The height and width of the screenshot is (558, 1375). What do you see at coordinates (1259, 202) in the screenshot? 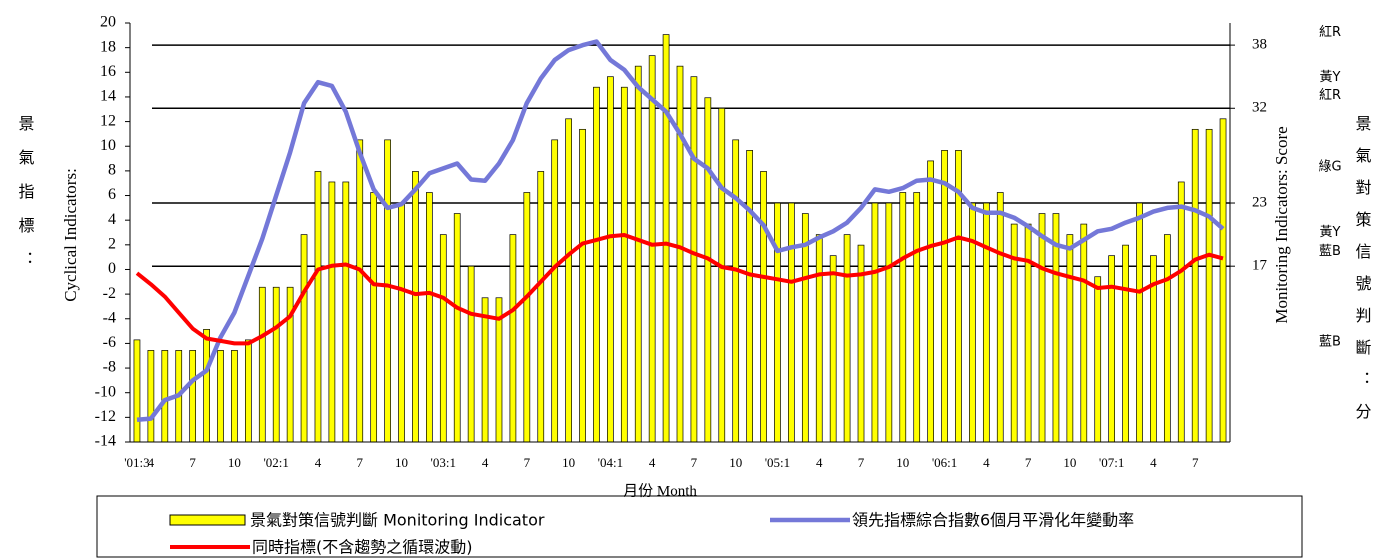
I see `y2-tick-label: 23` at bounding box center [1259, 202].